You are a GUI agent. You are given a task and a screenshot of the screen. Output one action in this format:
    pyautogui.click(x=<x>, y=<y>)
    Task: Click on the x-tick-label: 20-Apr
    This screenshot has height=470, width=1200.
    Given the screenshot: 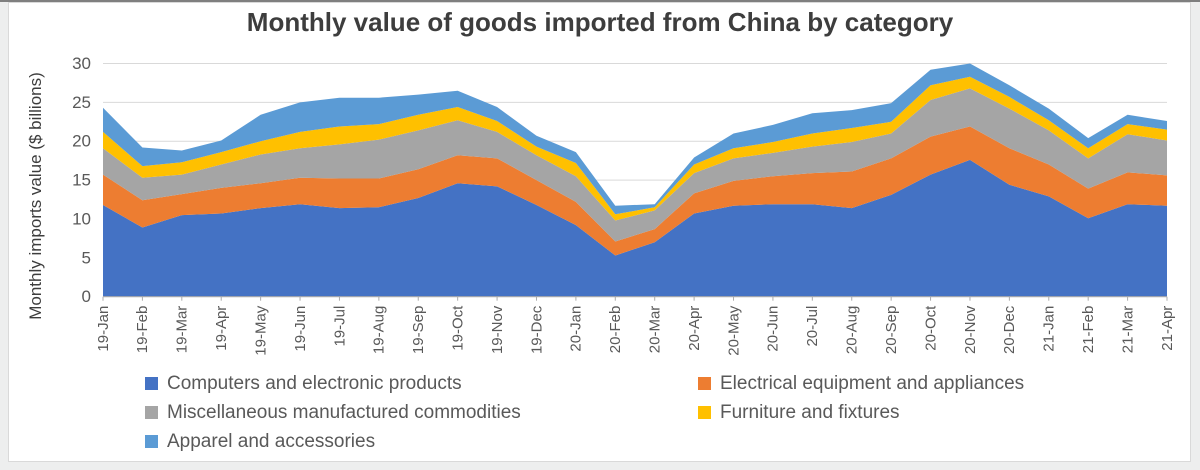 What is the action you would take?
    pyautogui.click(x=694, y=328)
    